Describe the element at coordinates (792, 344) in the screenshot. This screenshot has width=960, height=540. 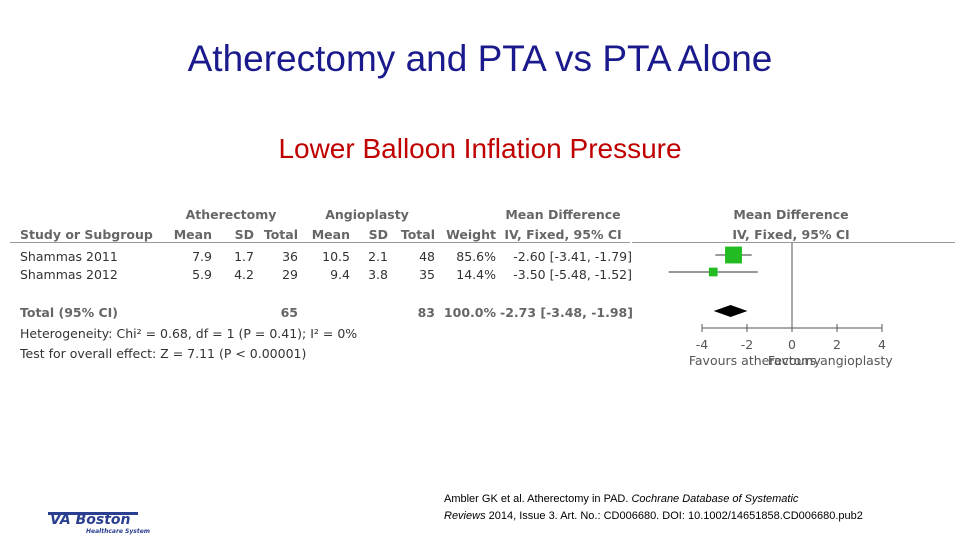
I see `x-tick-label: 0` at that location.